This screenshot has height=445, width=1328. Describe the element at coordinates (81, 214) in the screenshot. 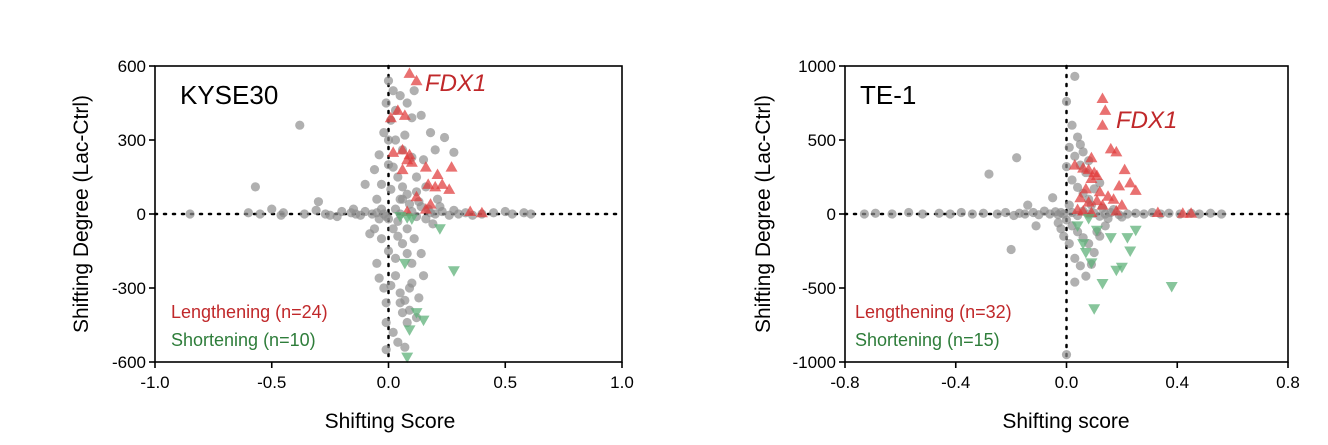

I see `kyse30-y-axis-title: Shifting Degree (Lac-Ctrl)` at that location.